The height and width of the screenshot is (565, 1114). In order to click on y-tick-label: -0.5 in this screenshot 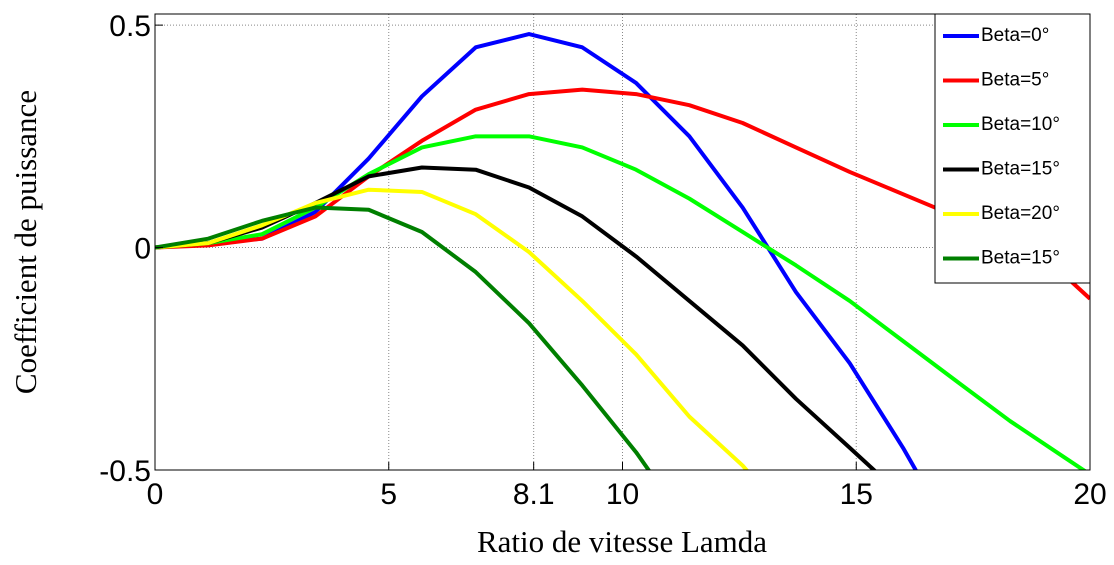, I will do `click(125, 471)`.